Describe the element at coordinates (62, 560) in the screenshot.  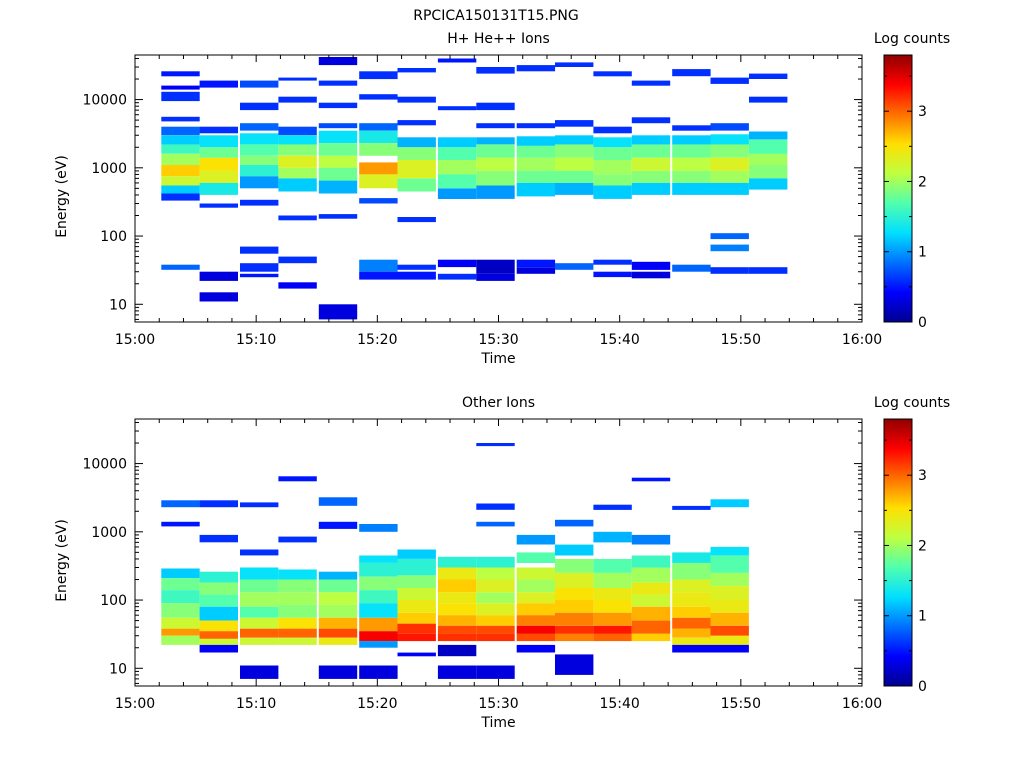
I see `y-axis-label: Energy (eV)` at that location.